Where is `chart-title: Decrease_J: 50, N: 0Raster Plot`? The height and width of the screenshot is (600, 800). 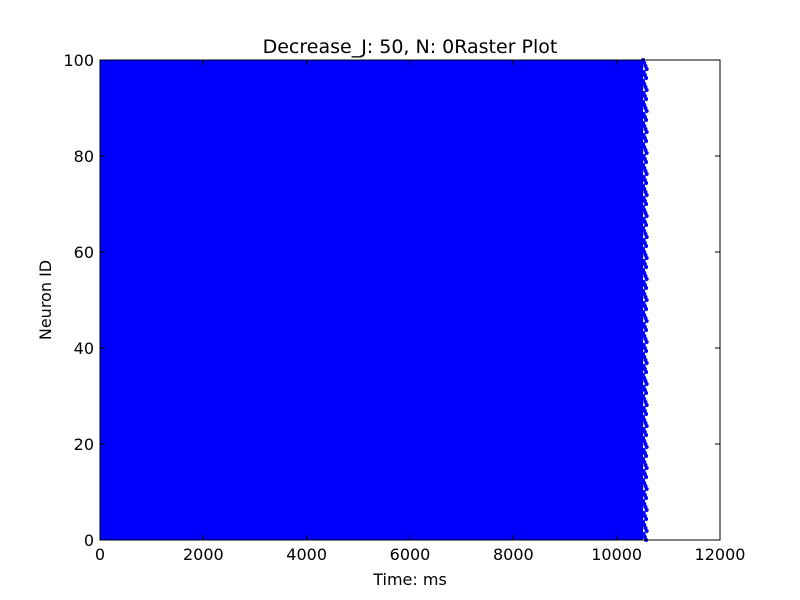 chart-title: Decrease_J: 50, N: 0Raster Plot is located at coordinates (410, 47).